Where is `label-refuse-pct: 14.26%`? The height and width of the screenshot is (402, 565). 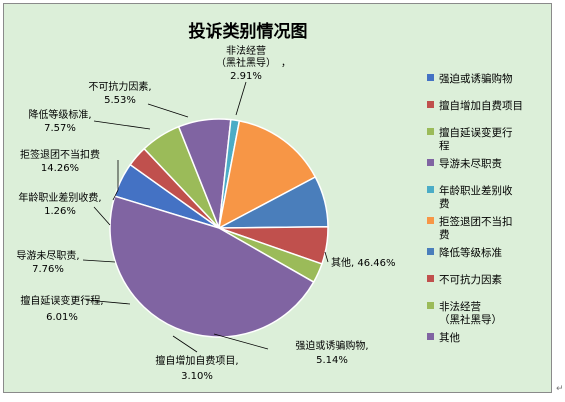 label-refuse-pct: 14.26% is located at coordinates (60, 168).